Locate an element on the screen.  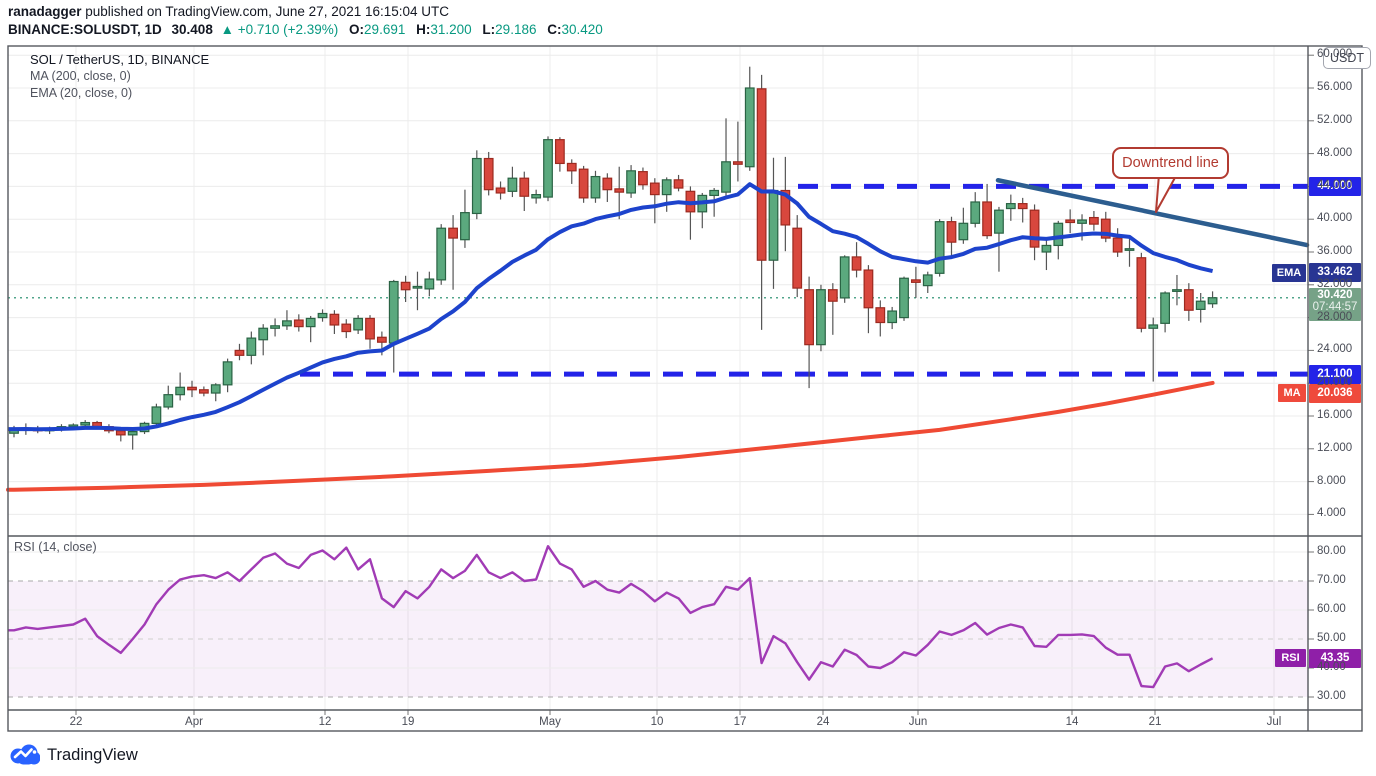
ma-value-badge: 20.036 is located at coordinates (1335, 393).